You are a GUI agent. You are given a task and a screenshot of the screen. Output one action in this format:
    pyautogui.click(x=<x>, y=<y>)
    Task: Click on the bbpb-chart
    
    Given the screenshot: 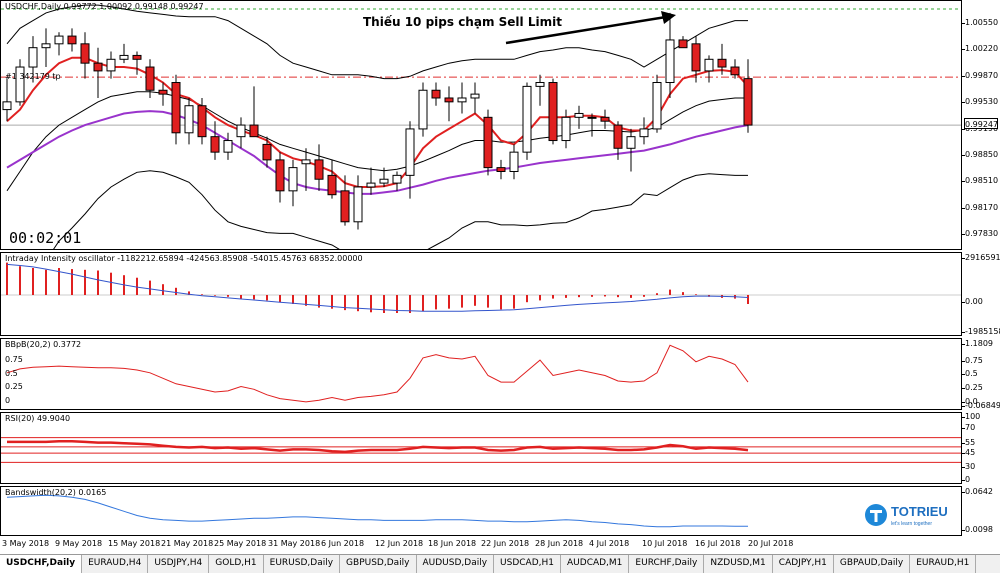 What is the action you would take?
    pyautogui.click(x=481, y=374)
    